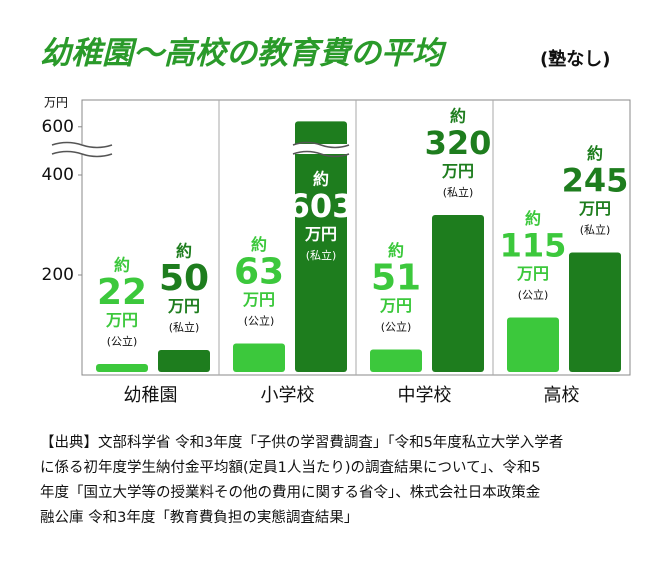  What do you see at coordinates (58, 175) in the screenshot?
I see `y-tick-label: 400` at bounding box center [58, 175].